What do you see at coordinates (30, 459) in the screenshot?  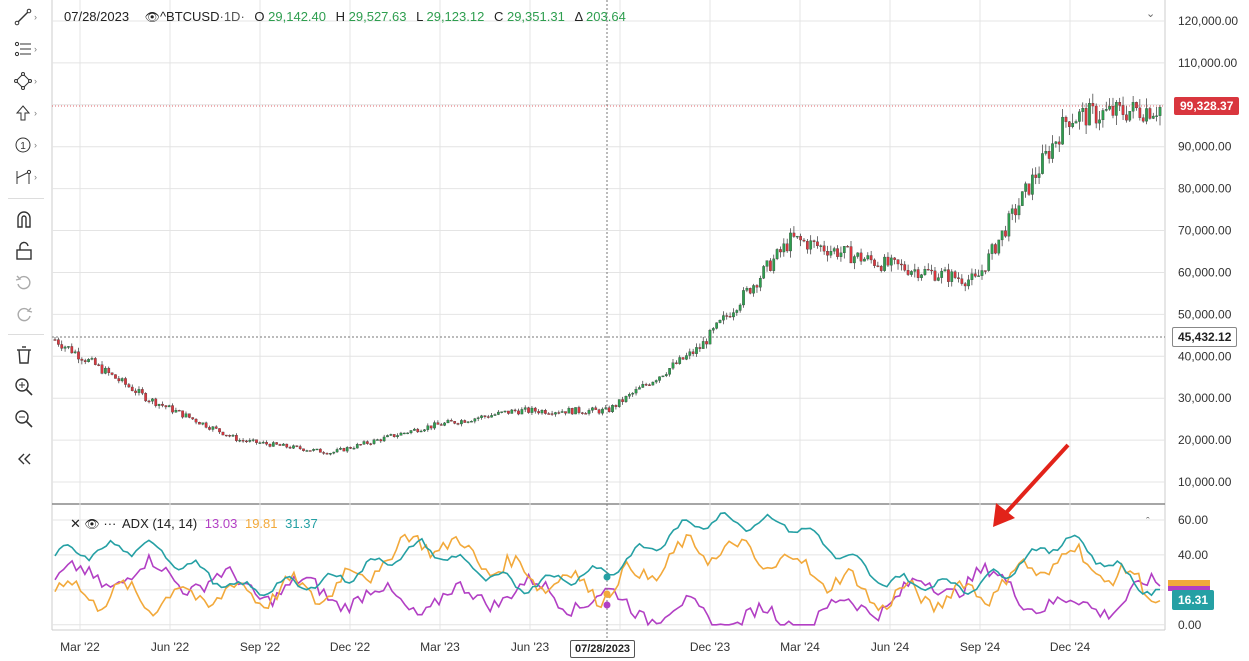 I see `collapse-toolbar-button` at bounding box center [30, 459].